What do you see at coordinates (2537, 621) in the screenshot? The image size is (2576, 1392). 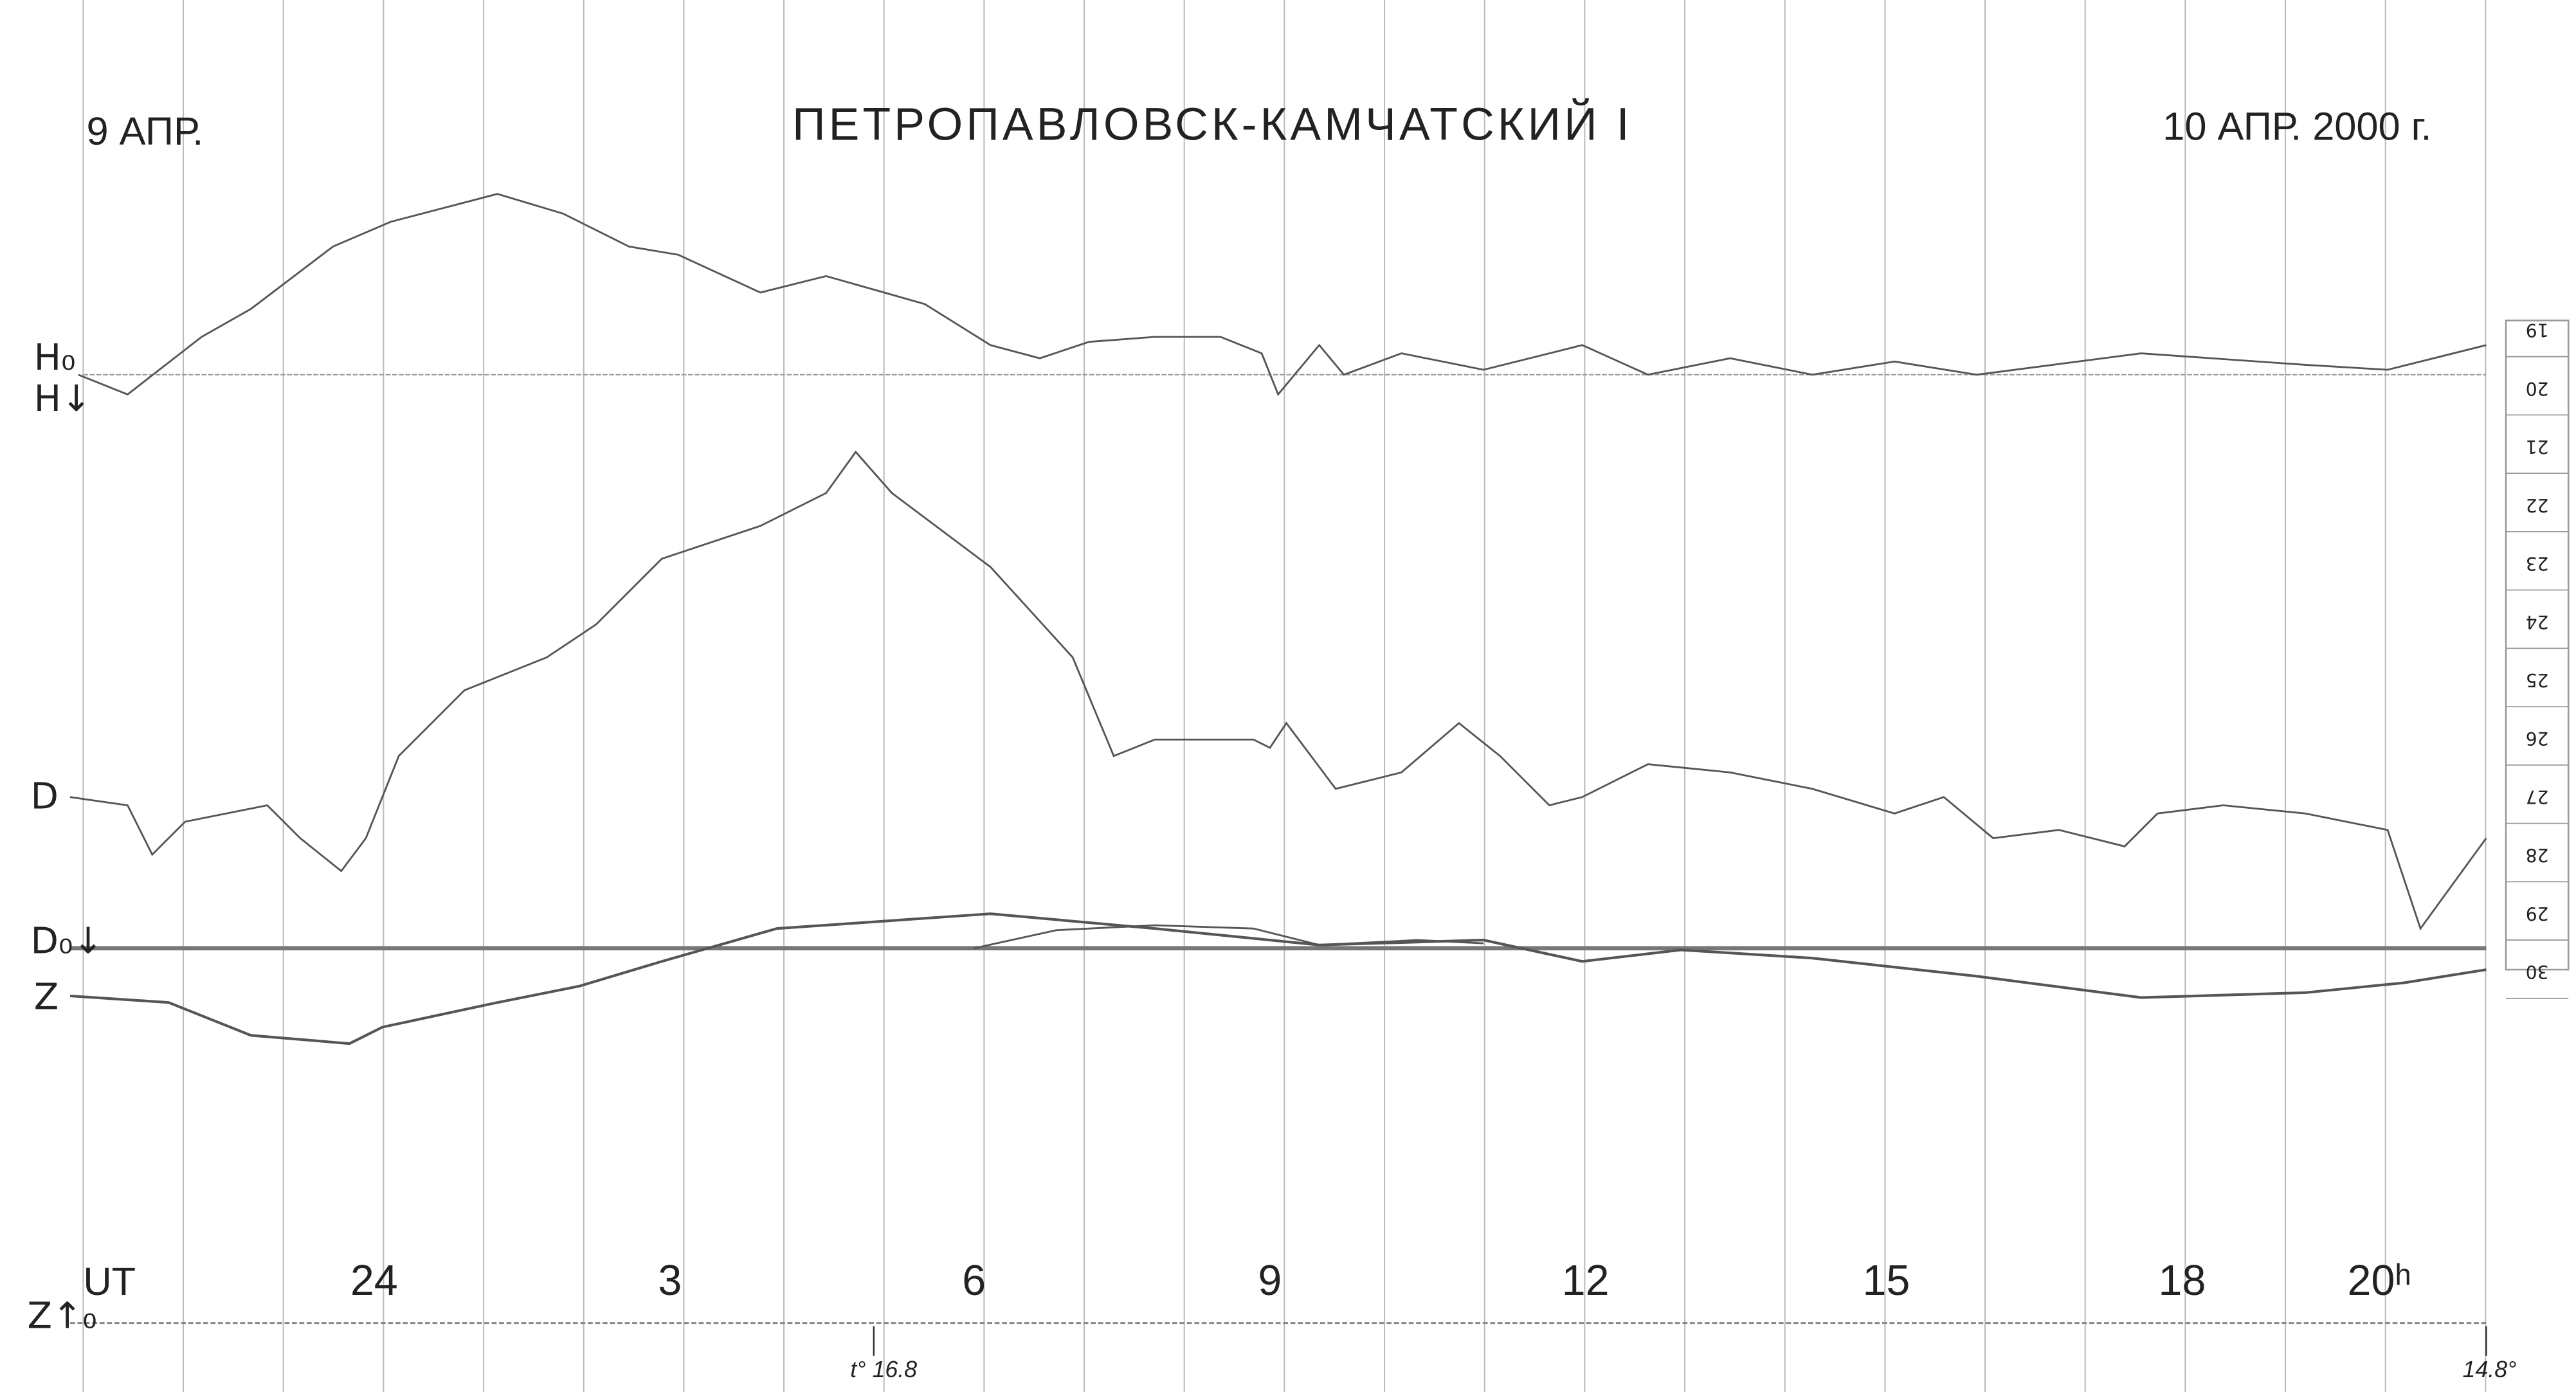 I see `scale-label: 24` at bounding box center [2537, 621].